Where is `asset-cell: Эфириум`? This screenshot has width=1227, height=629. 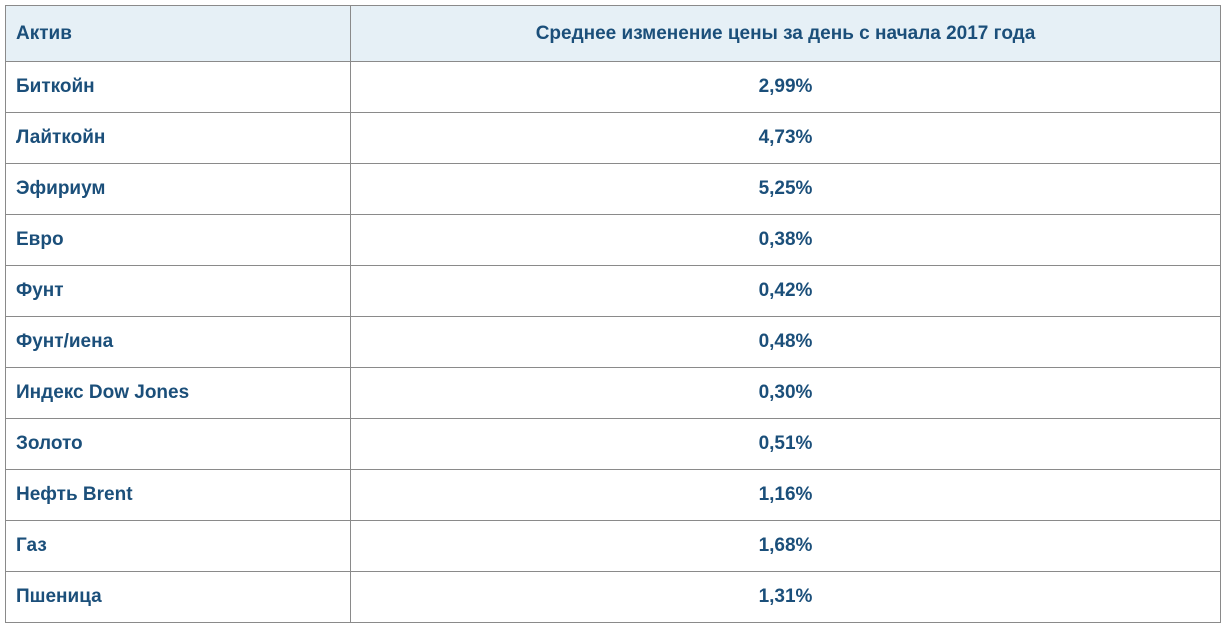 asset-cell: Эфириум is located at coordinates (178, 189).